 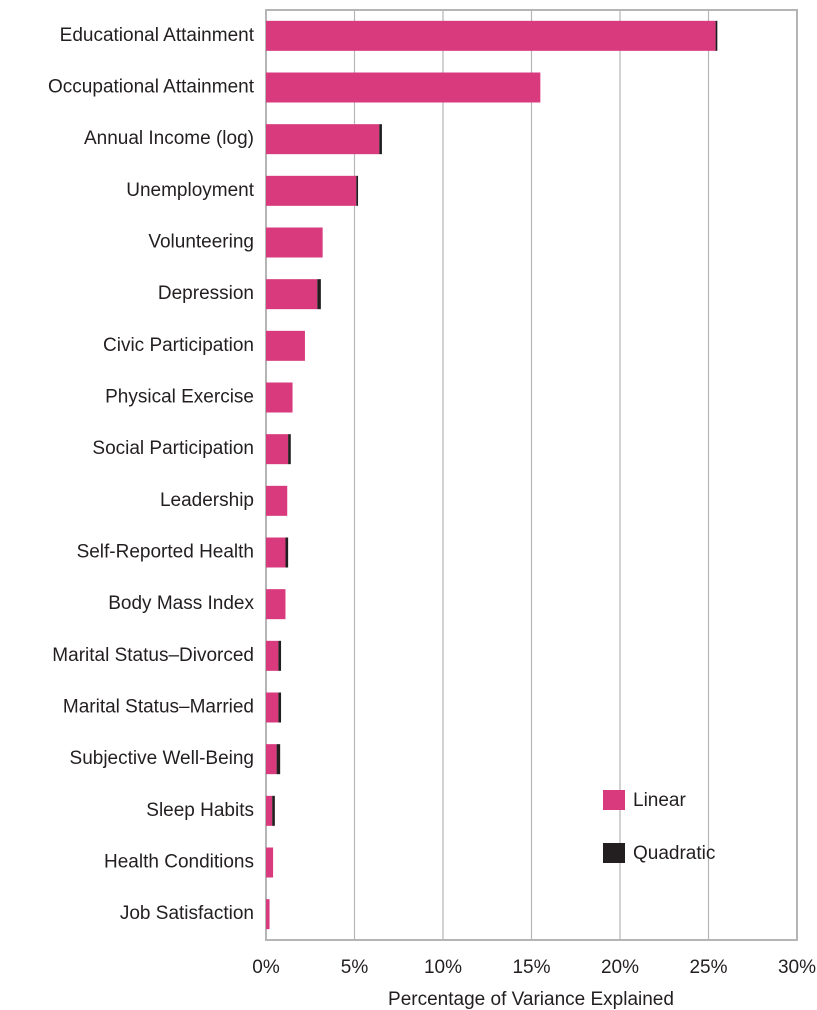 What do you see at coordinates (190, 190) in the screenshot?
I see `y-tick-label: Unemployment` at bounding box center [190, 190].